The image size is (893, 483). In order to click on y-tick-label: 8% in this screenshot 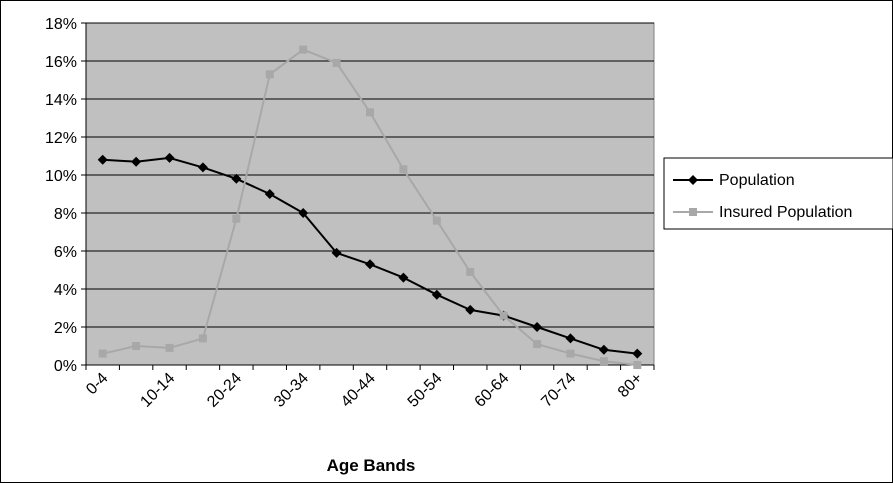, I will do `click(65, 214)`.